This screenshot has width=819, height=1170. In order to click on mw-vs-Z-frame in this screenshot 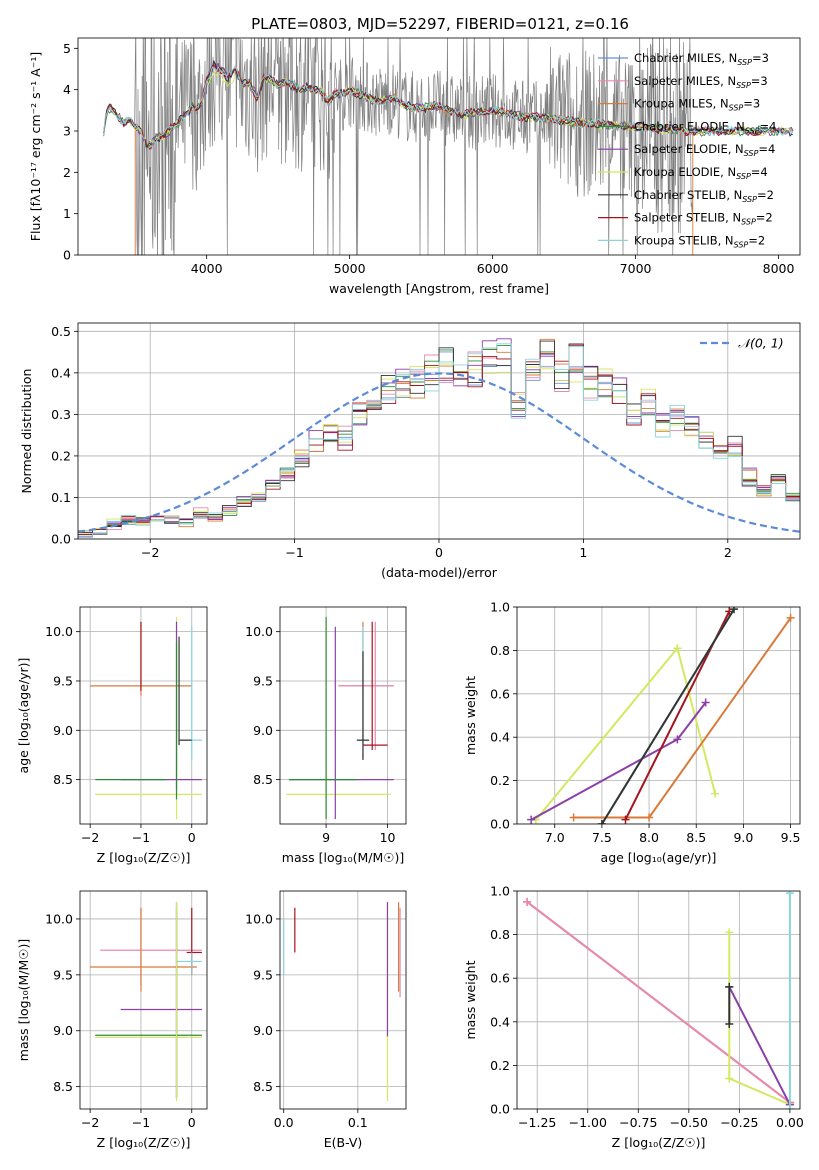, I will do `click(658, 1000)`.